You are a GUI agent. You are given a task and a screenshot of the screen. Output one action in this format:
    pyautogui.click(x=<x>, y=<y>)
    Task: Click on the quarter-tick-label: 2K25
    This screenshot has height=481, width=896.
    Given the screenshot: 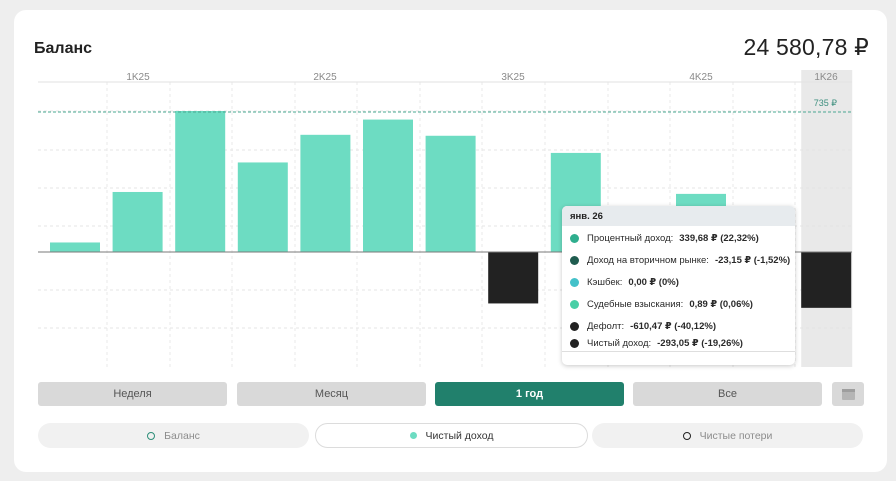 What is the action you would take?
    pyautogui.click(x=325, y=77)
    